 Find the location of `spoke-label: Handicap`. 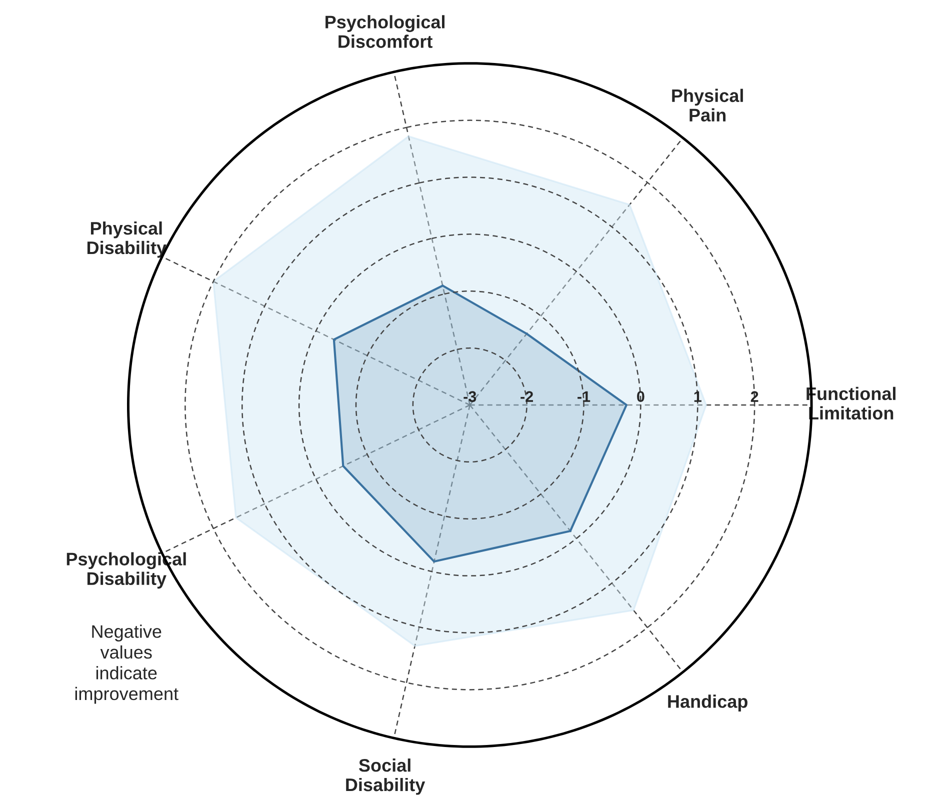

spoke-label: Handicap is located at coordinates (708, 703).